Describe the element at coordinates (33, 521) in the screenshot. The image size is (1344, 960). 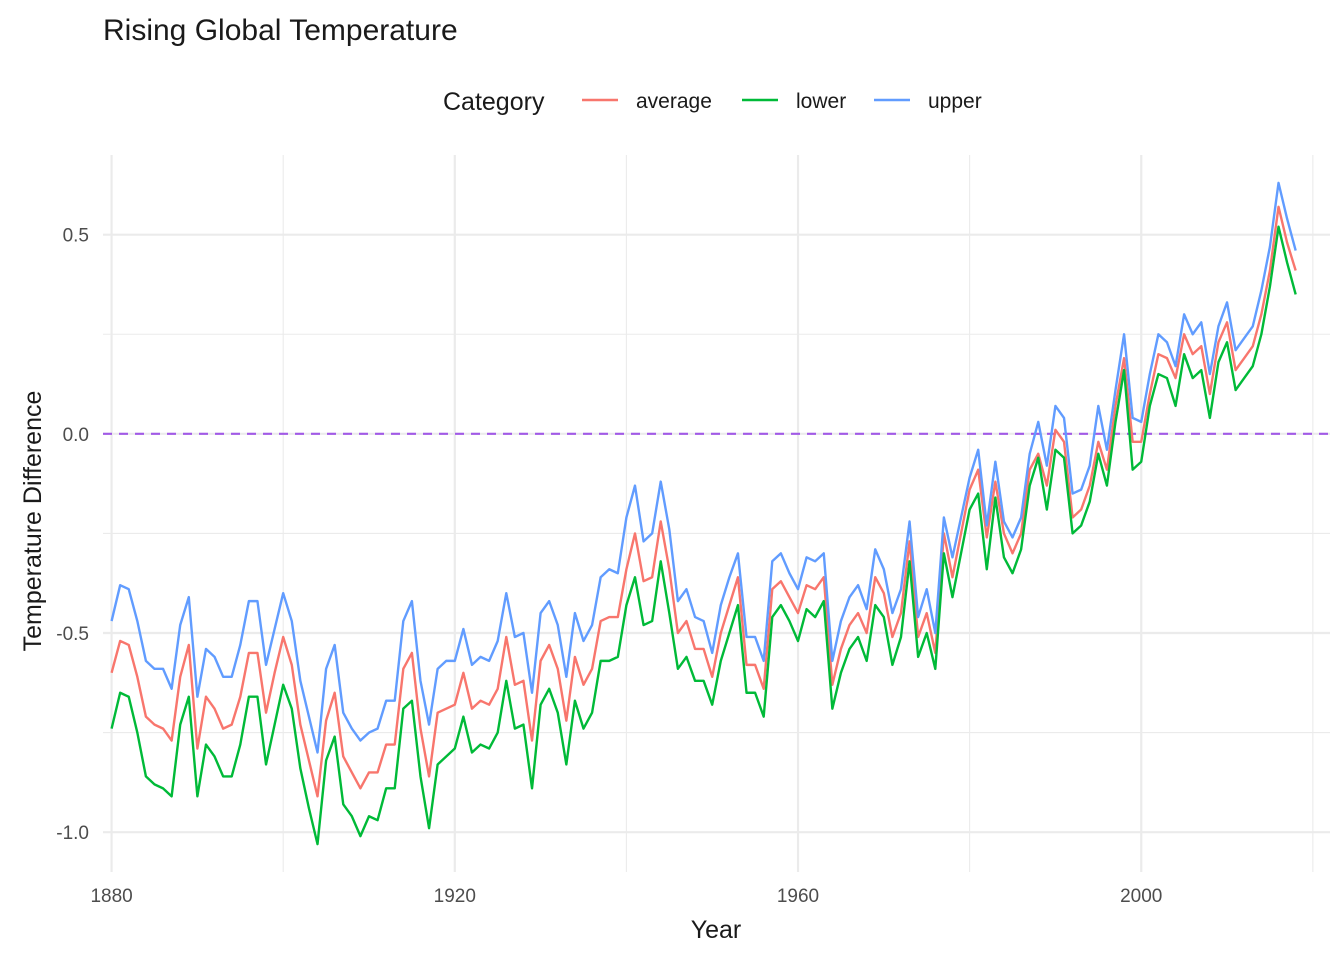
I see `y-axis-title: Temperature Difference` at that location.